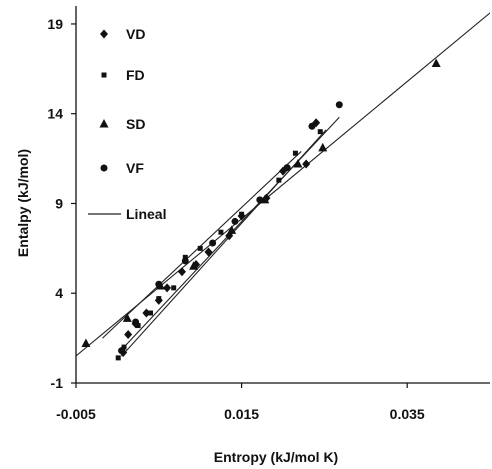 This screenshot has width=492, height=469. What do you see at coordinates (135, 75) in the screenshot?
I see `legend-label-fd: FD` at bounding box center [135, 75].